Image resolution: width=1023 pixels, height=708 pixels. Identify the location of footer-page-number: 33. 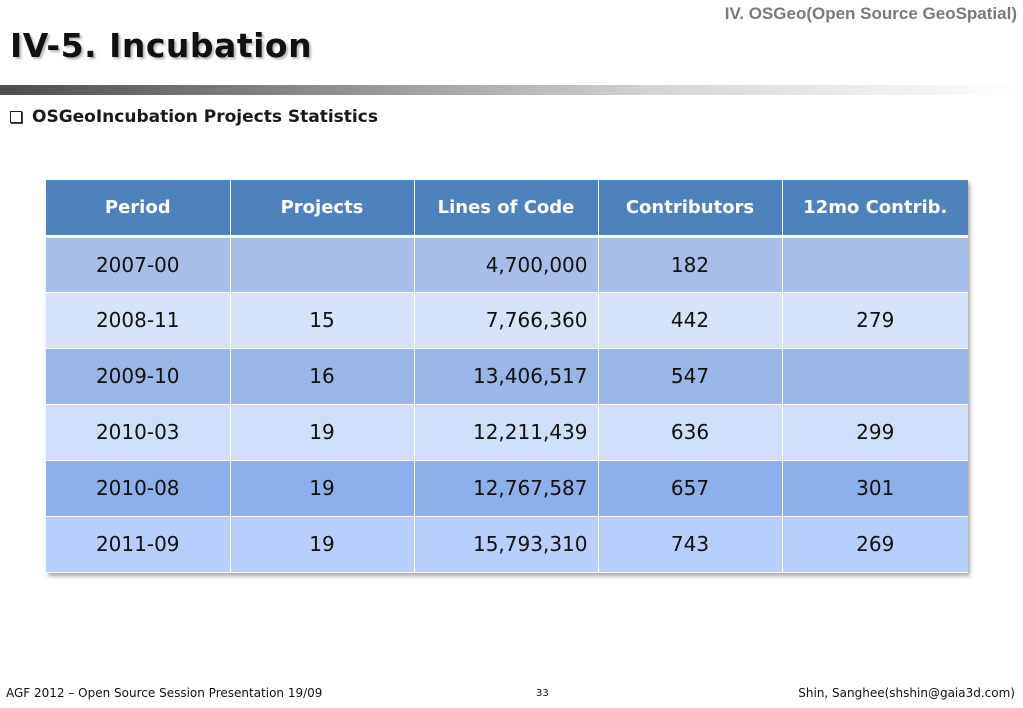
(542, 693).